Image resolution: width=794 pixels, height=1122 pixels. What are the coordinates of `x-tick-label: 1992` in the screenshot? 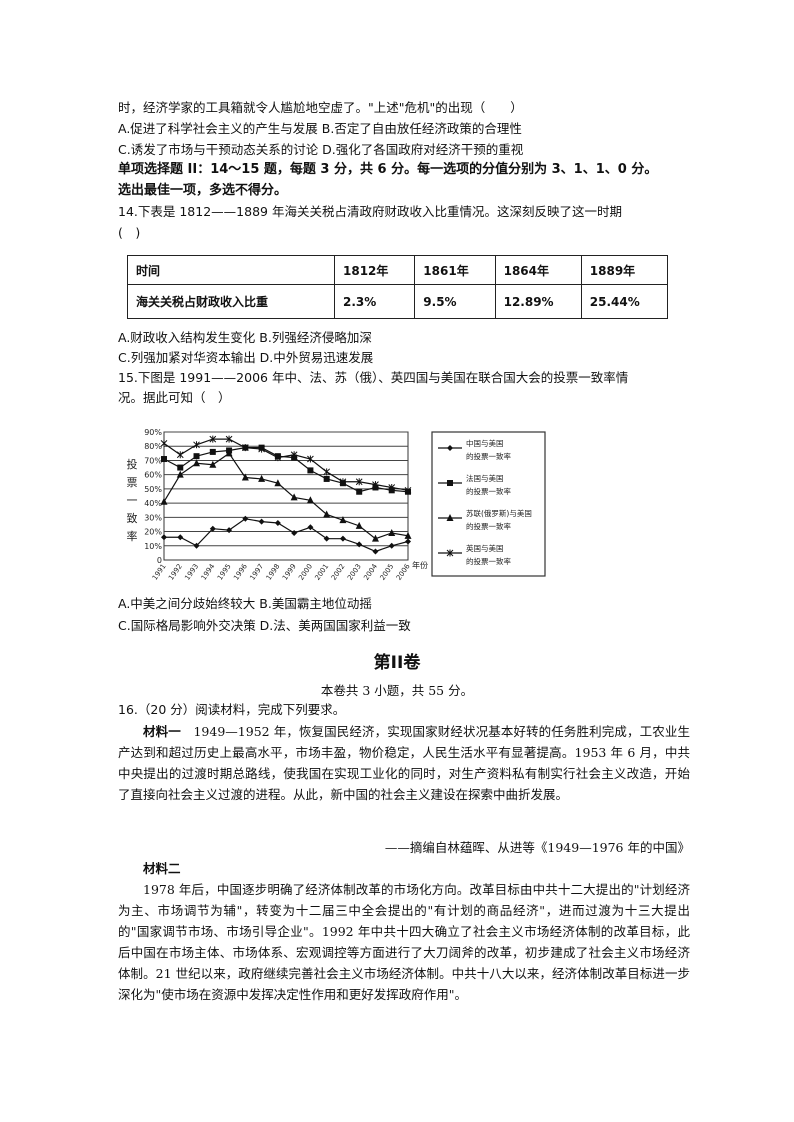 It's located at (175, 572).